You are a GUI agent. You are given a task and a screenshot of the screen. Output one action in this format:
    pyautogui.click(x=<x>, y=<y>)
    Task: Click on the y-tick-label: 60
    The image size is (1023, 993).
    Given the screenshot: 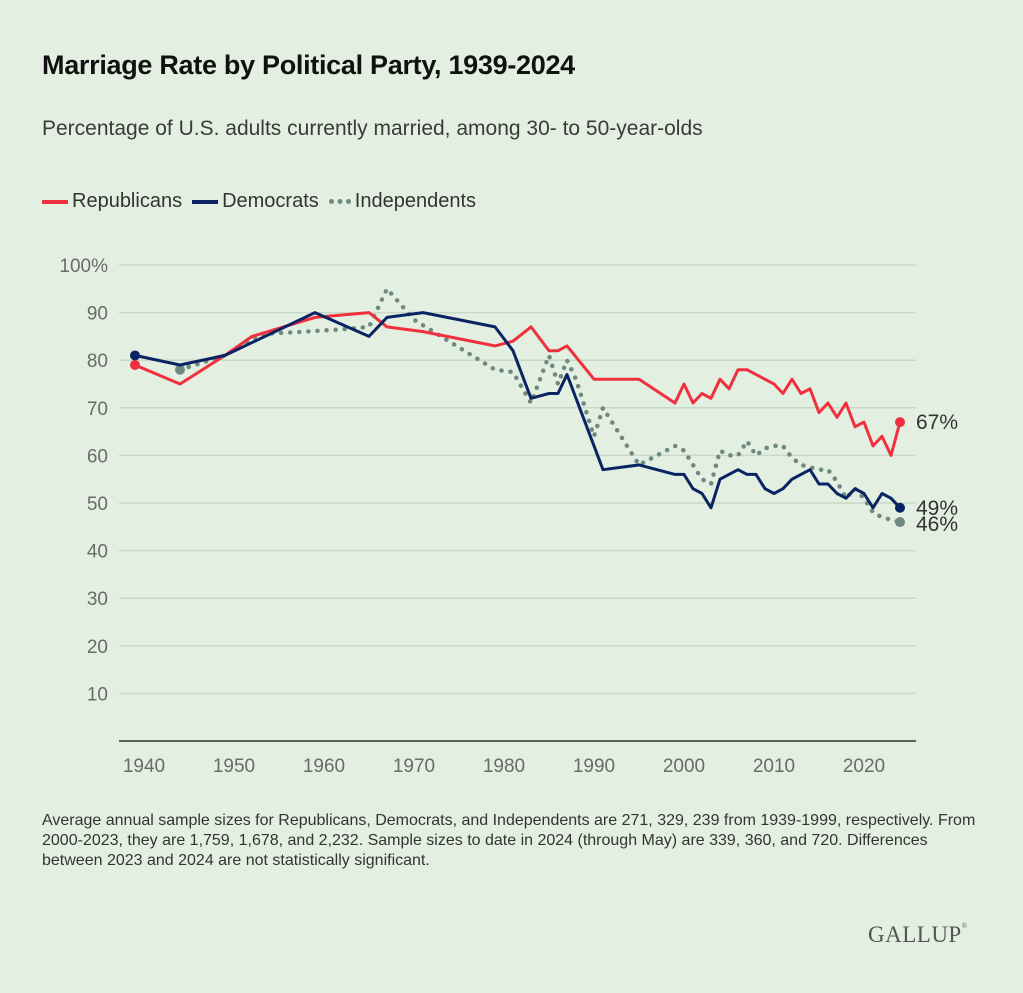 What is the action you would take?
    pyautogui.click(x=97, y=456)
    